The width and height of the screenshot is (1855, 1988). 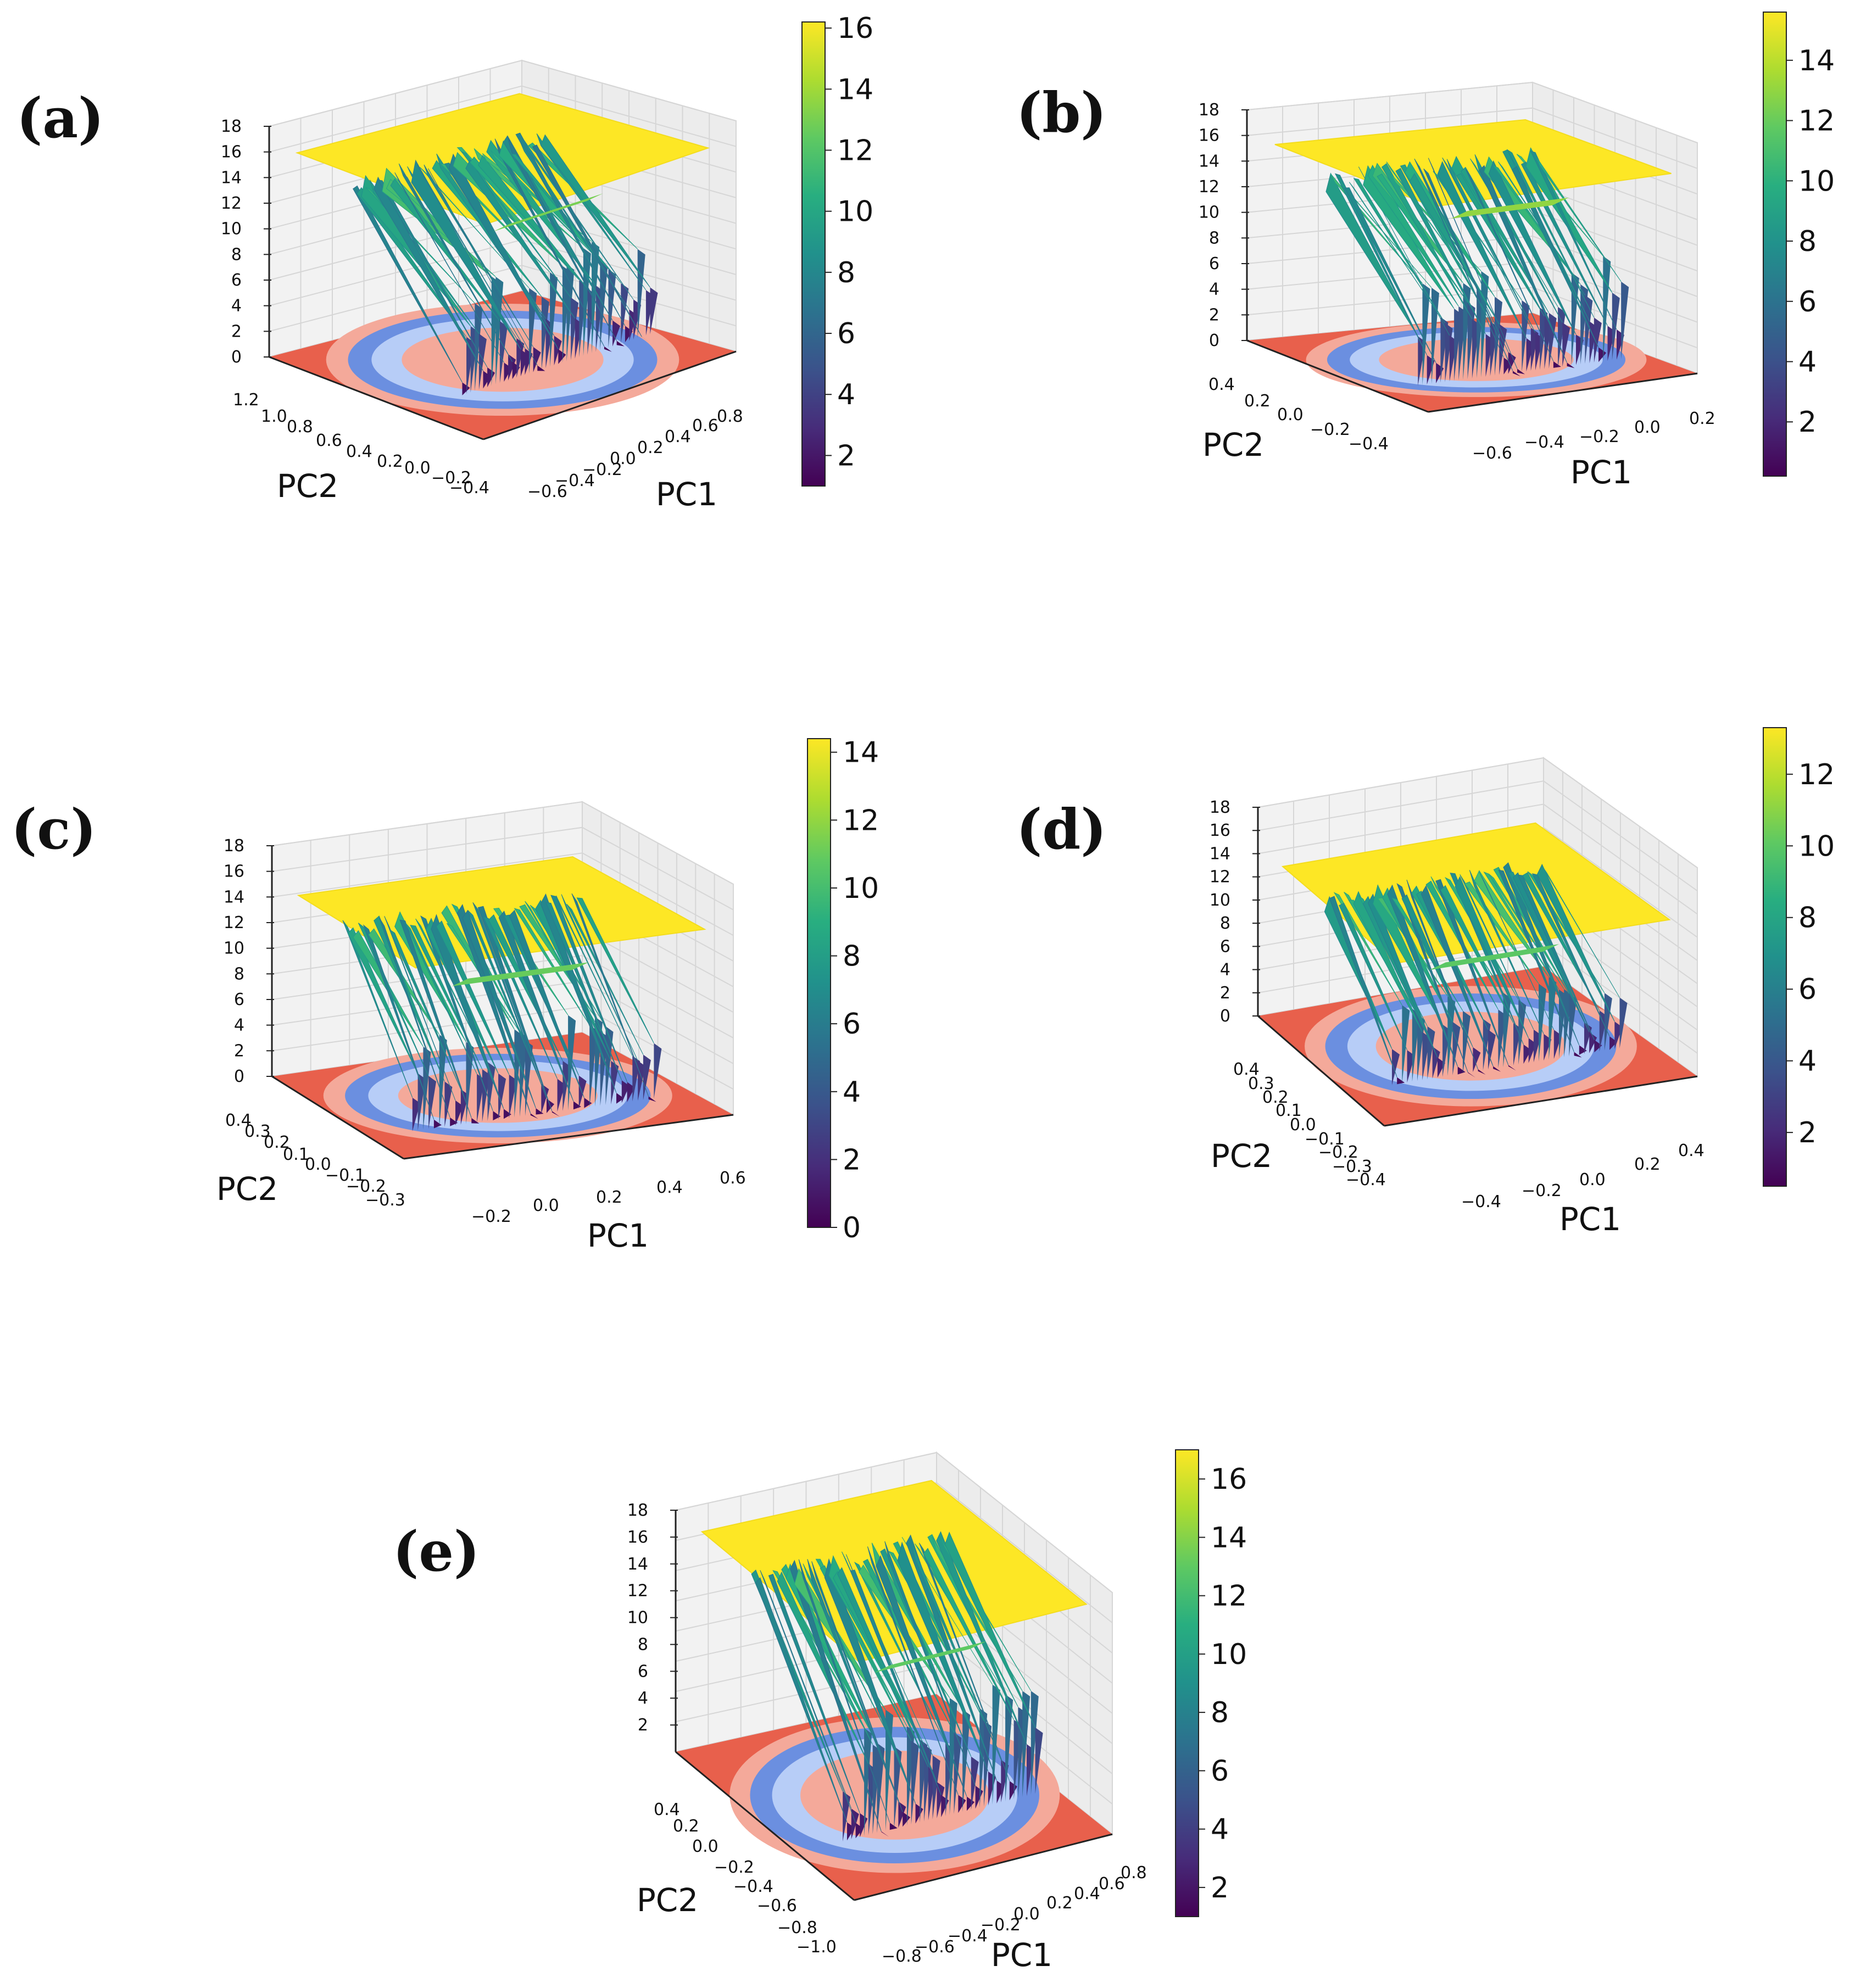 I want to click on z-tick-label: 16, so click(x=234, y=871).